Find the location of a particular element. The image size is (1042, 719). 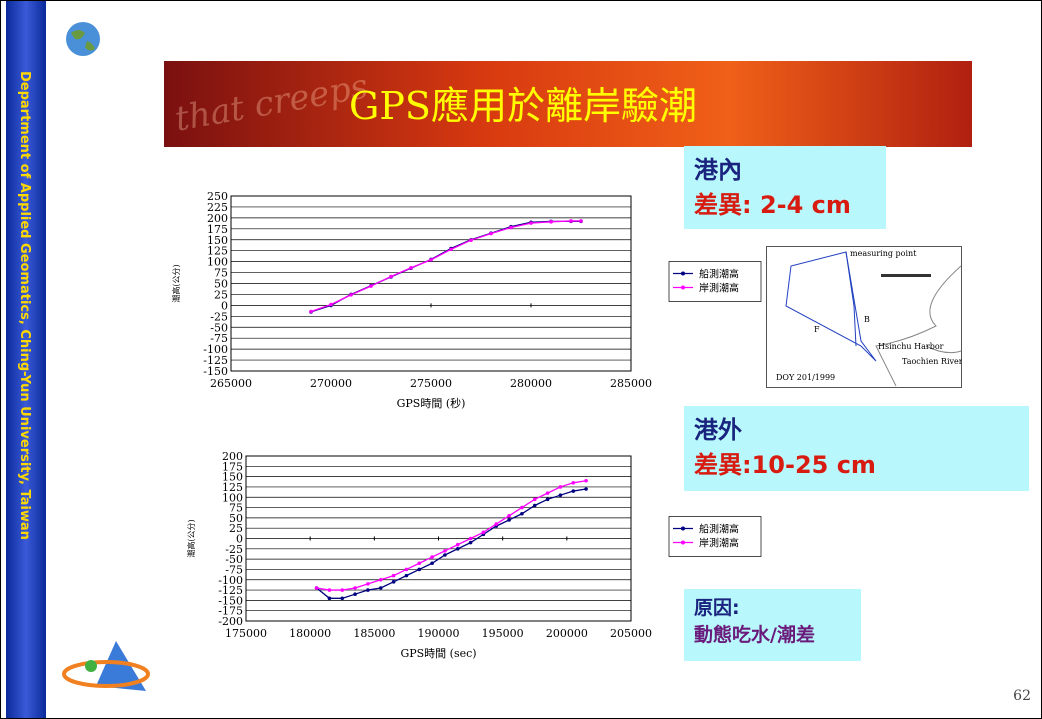

note-text: 差異:10-25 cm is located at coordinates (785, 465).